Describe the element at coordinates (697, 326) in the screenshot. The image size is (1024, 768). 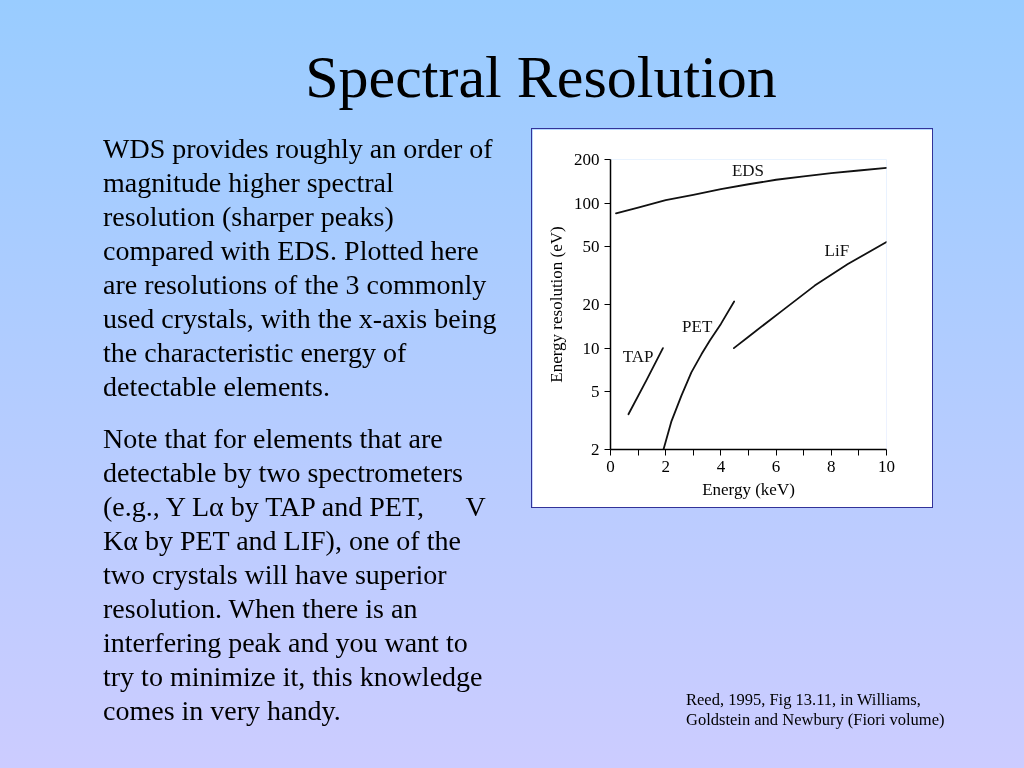
I see `series-label: PET` at that location.